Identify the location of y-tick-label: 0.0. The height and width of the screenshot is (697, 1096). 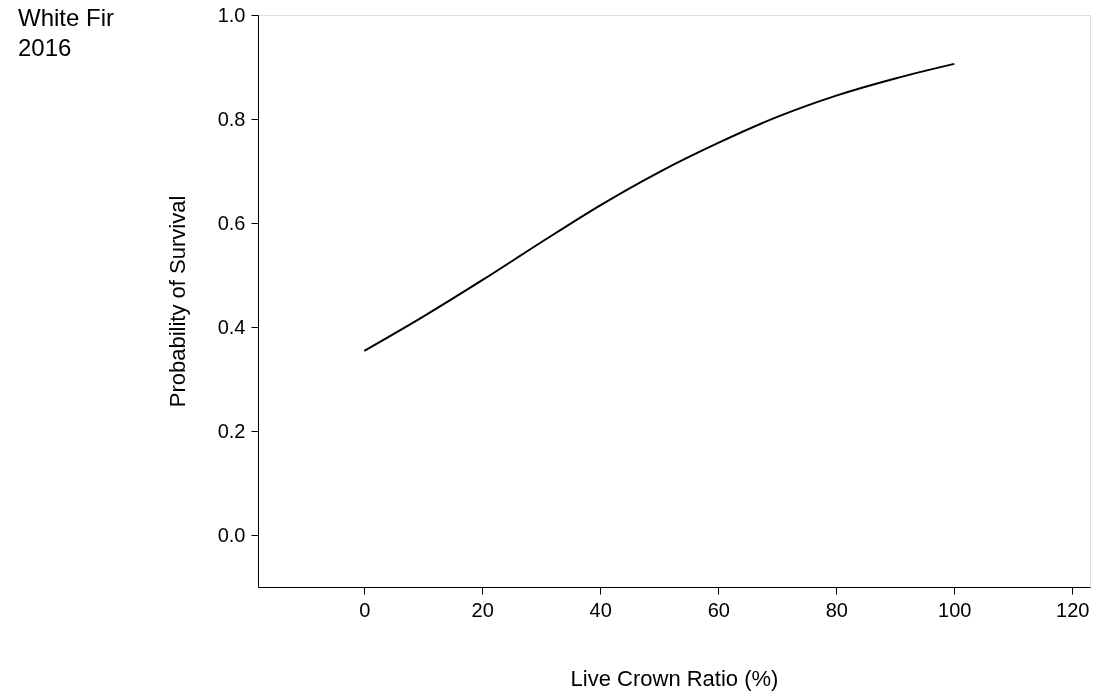
(231, 534).